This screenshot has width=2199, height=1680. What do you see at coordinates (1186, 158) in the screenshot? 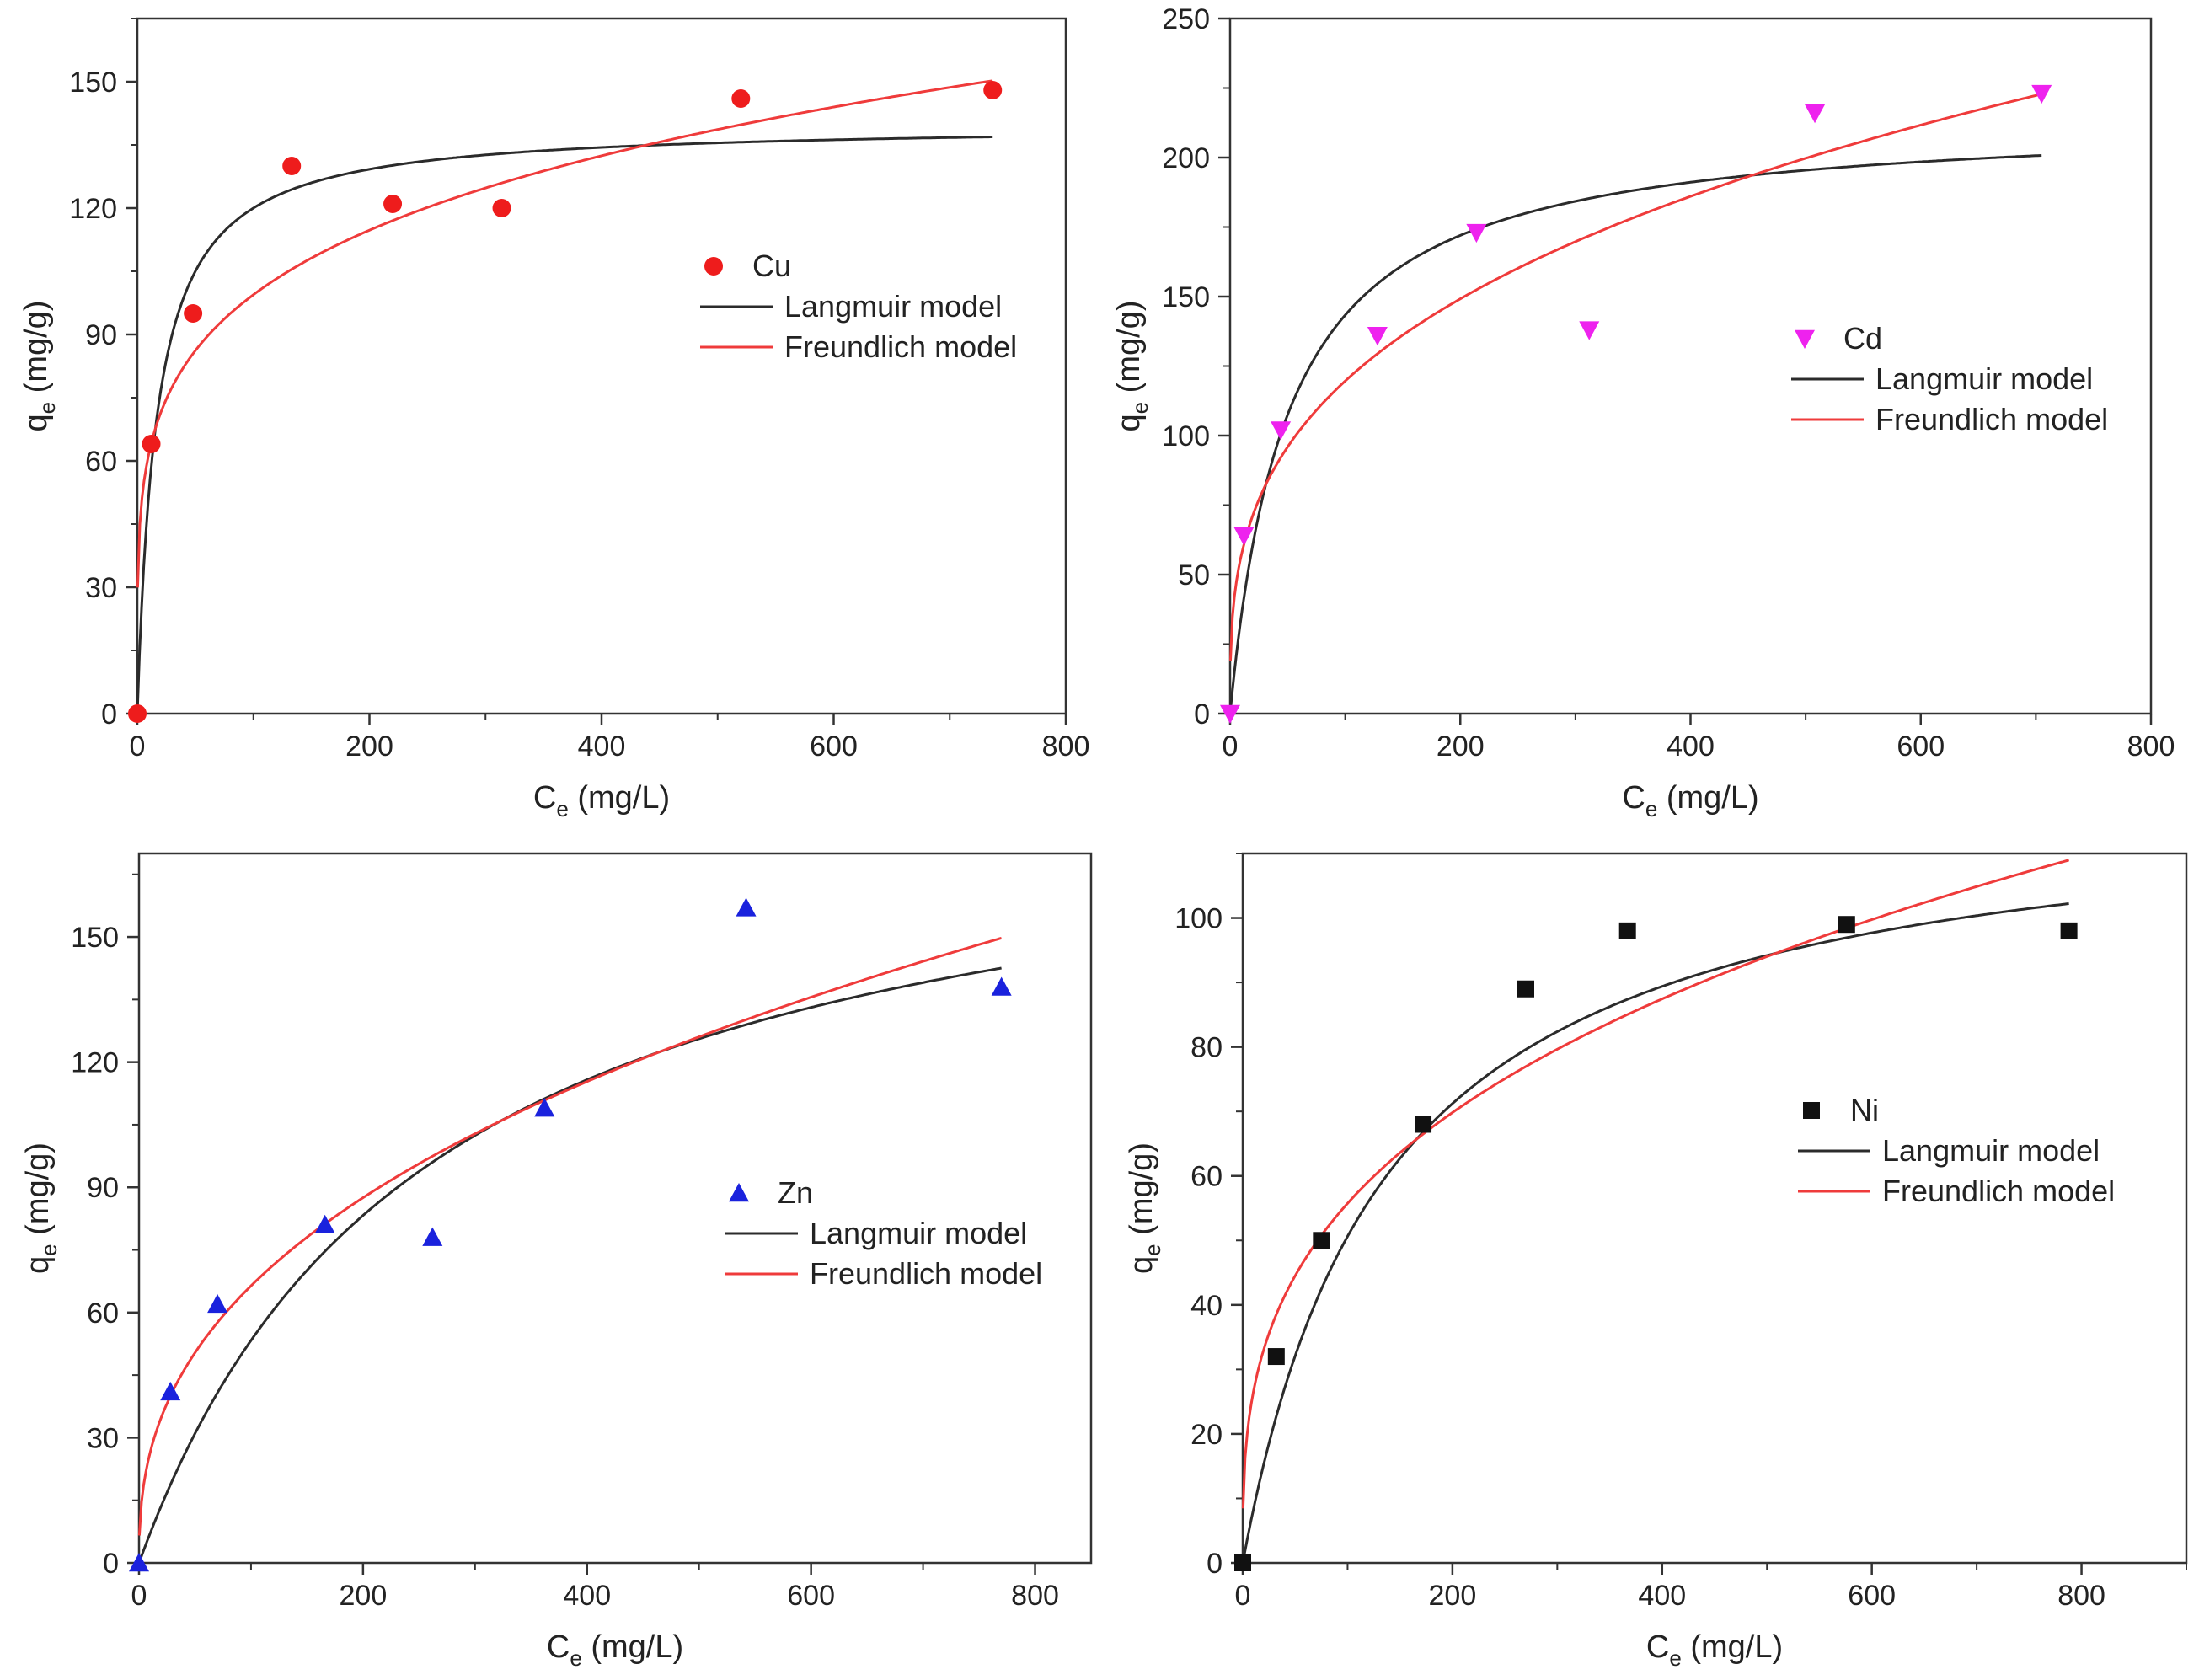
I see `y-tick-label: 200` at bounding box center [1186, 158].